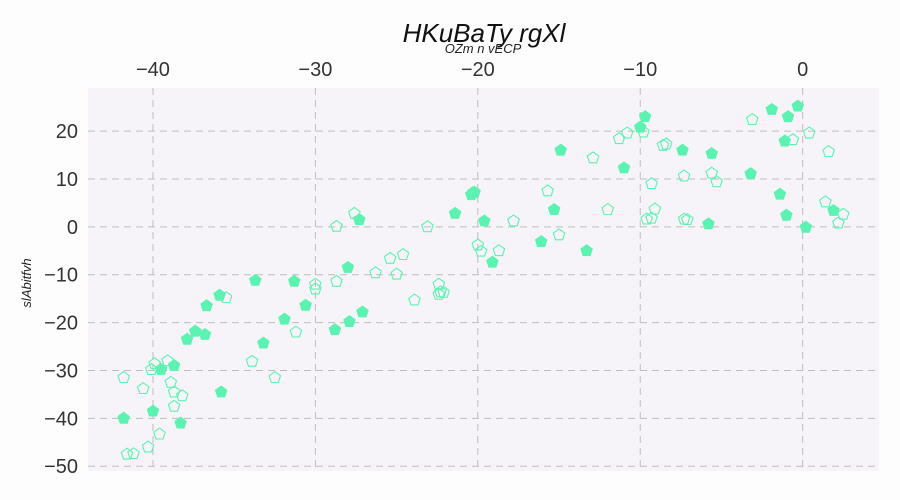 This screenshot has width=900, height=500. I want to click on y-tick-label: −50, so click(61, 467).